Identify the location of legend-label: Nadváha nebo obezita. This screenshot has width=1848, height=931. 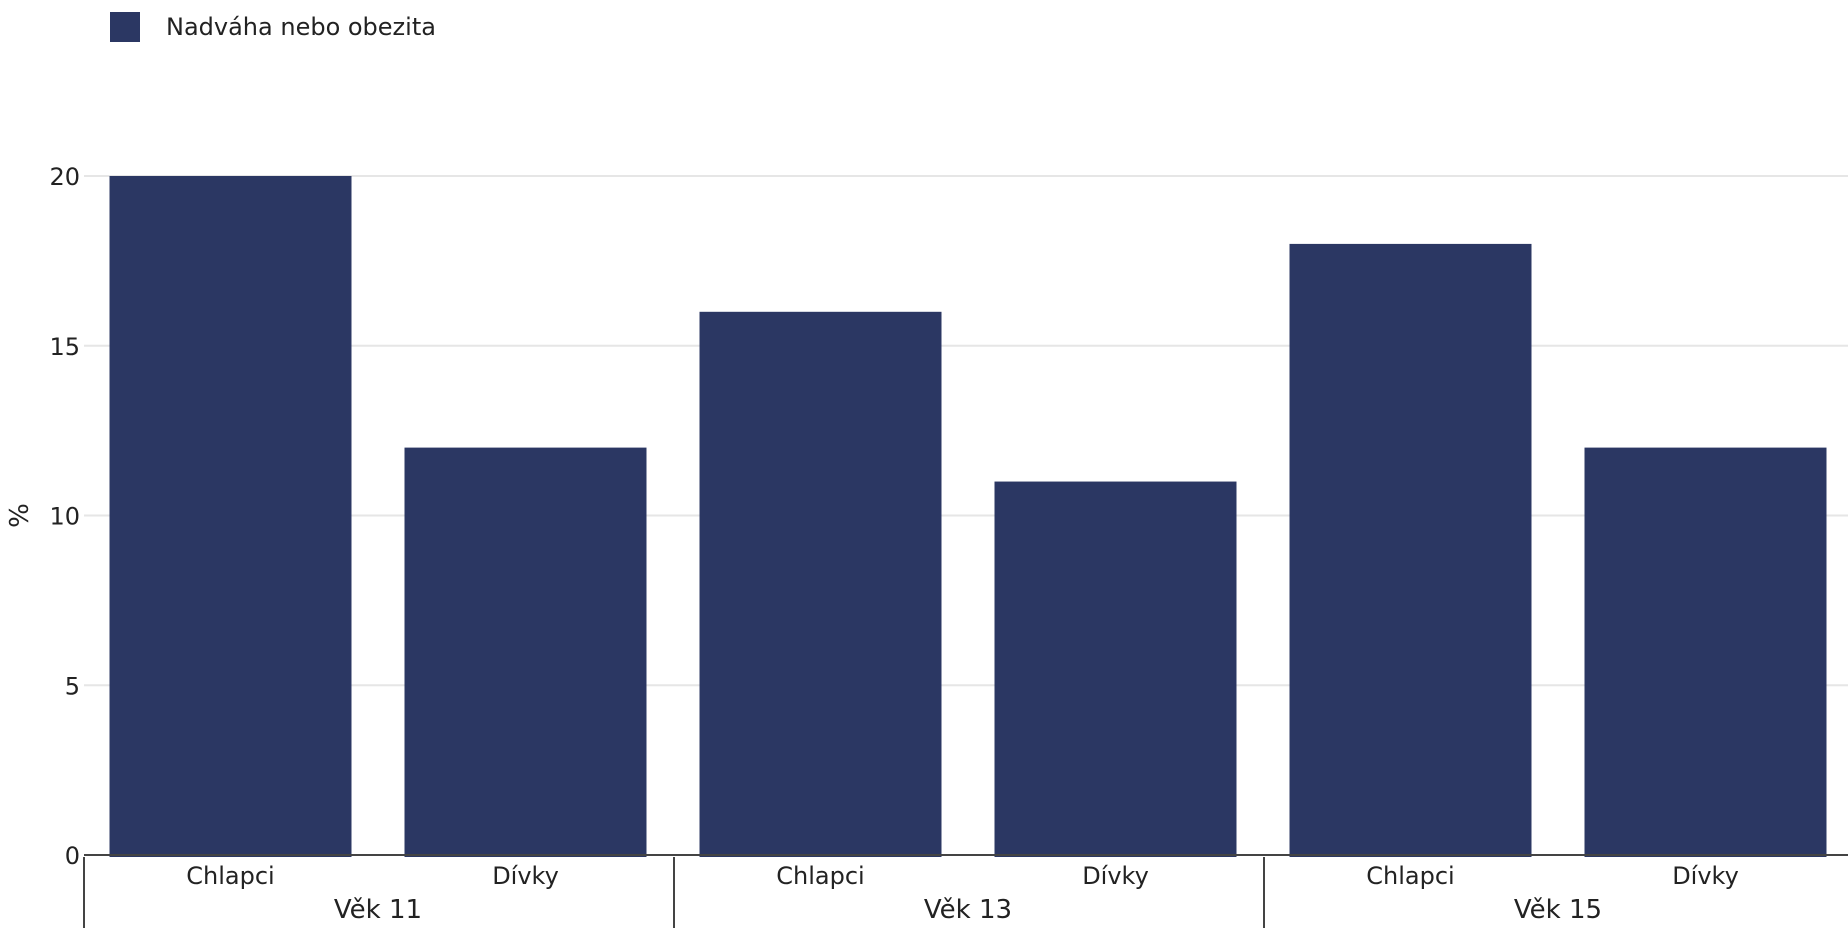
(301, 27).